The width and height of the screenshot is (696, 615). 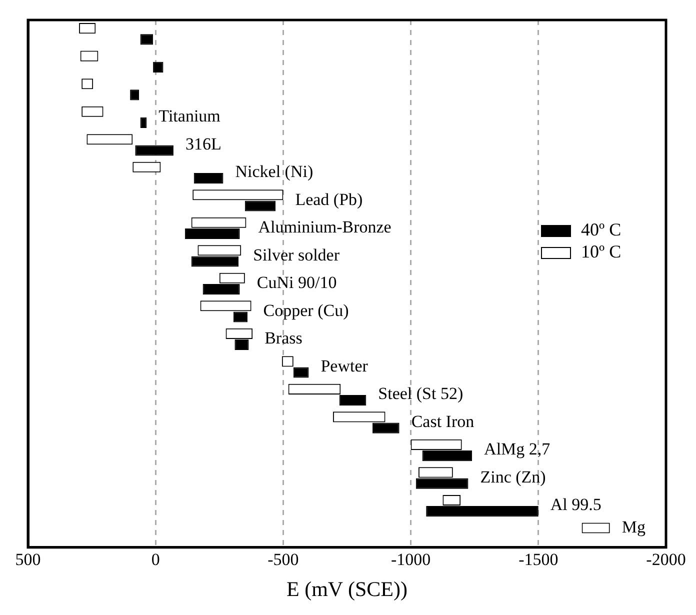 I want to click on y-tick-label: Silver solder, so click(x=296, y=254).